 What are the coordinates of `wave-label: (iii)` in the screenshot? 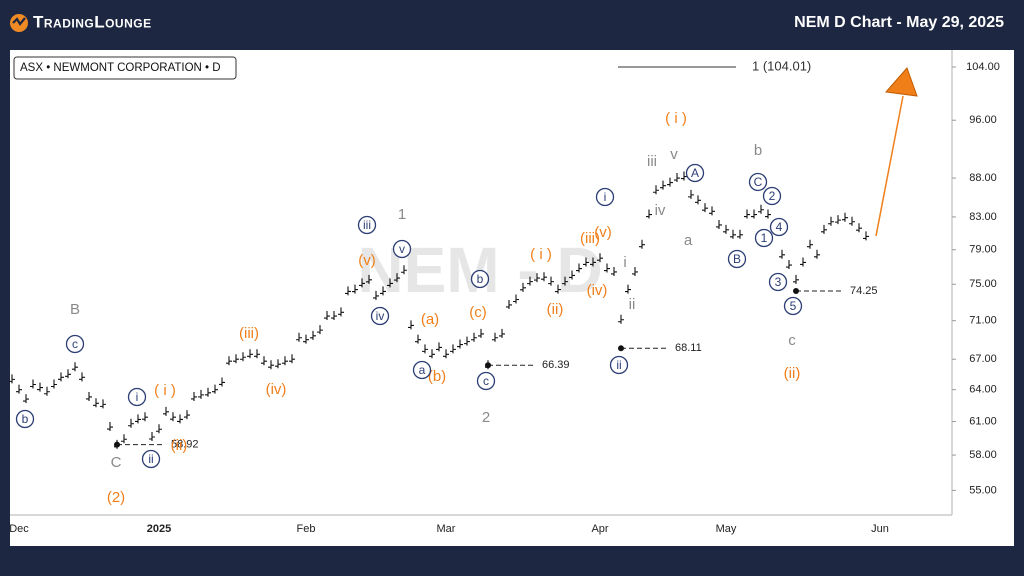 It's located at (249, 333).